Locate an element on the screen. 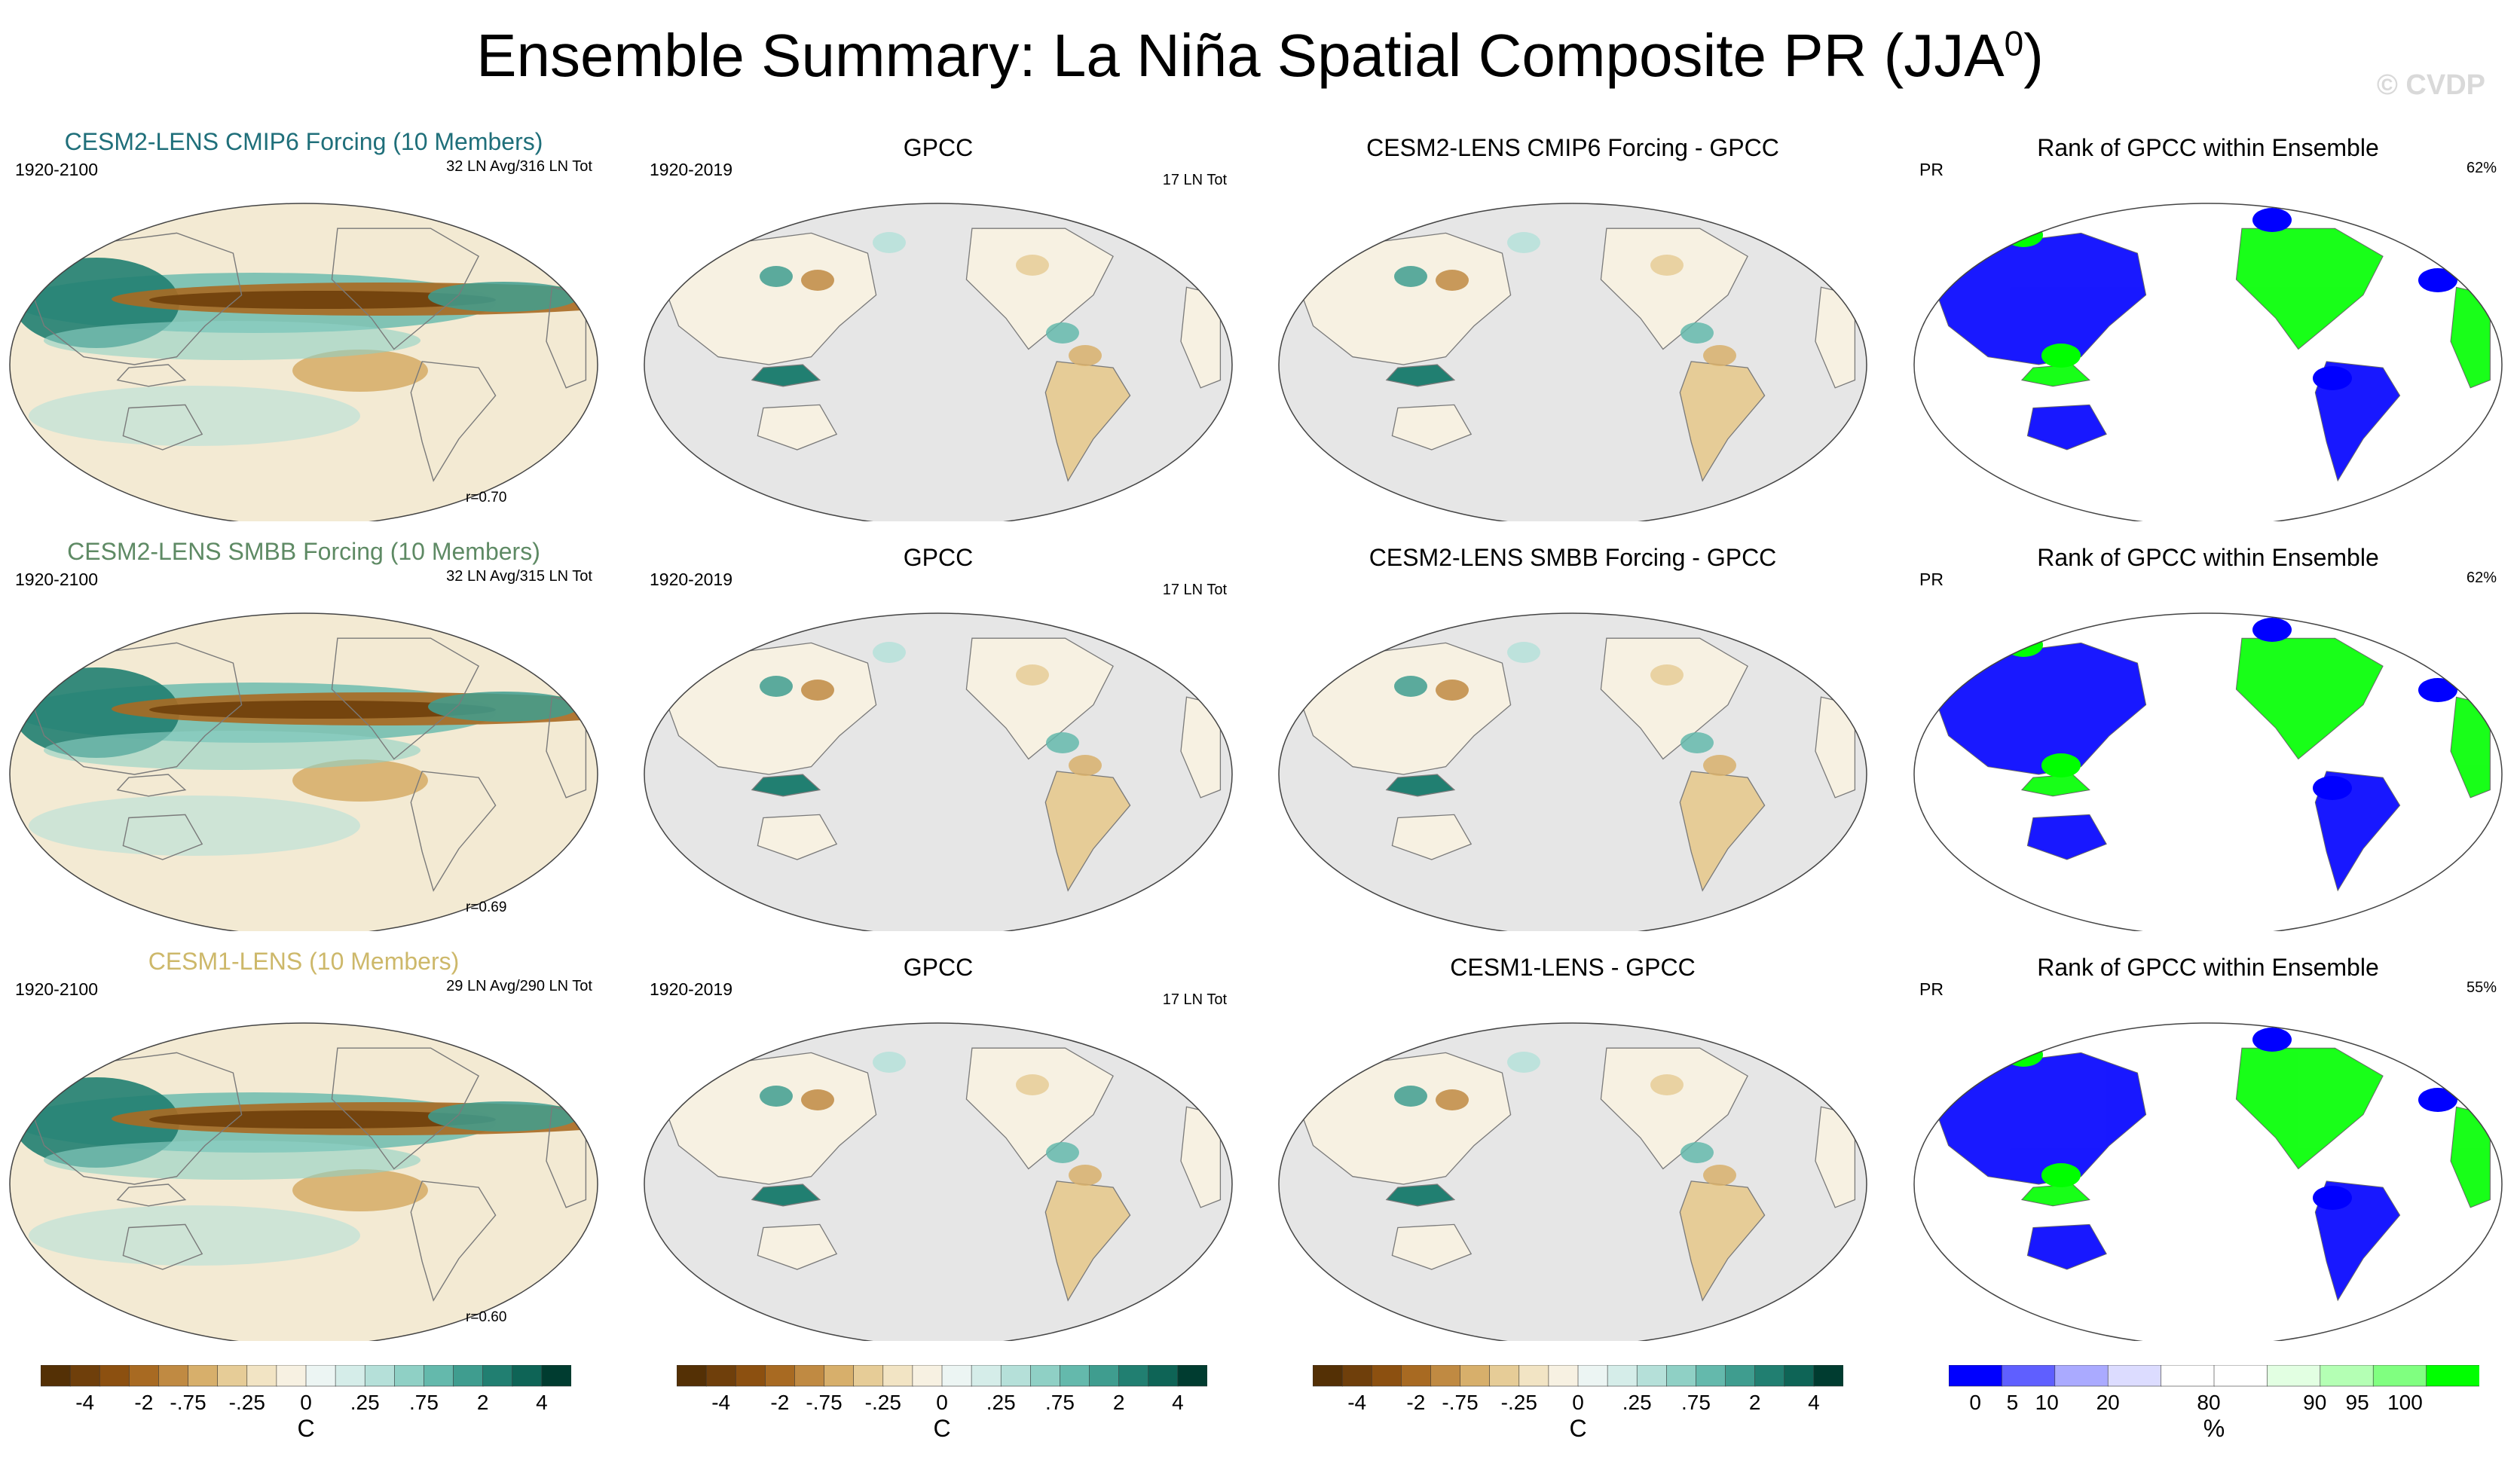 This screenshot has width=2520, height=1463. colorbar-unit: C is located at coordinates (1578, 1428).